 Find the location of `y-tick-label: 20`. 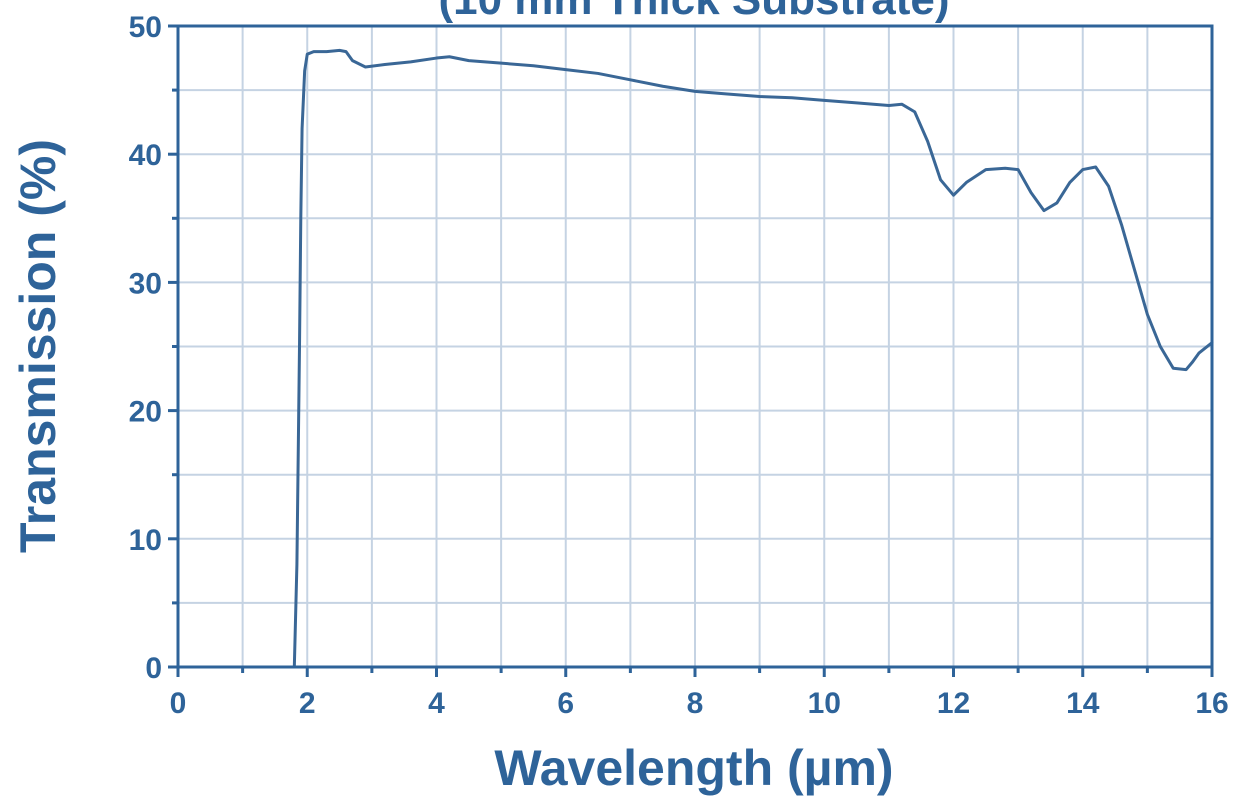

y-tick-label: 20 is located at coordinates (145, 412).